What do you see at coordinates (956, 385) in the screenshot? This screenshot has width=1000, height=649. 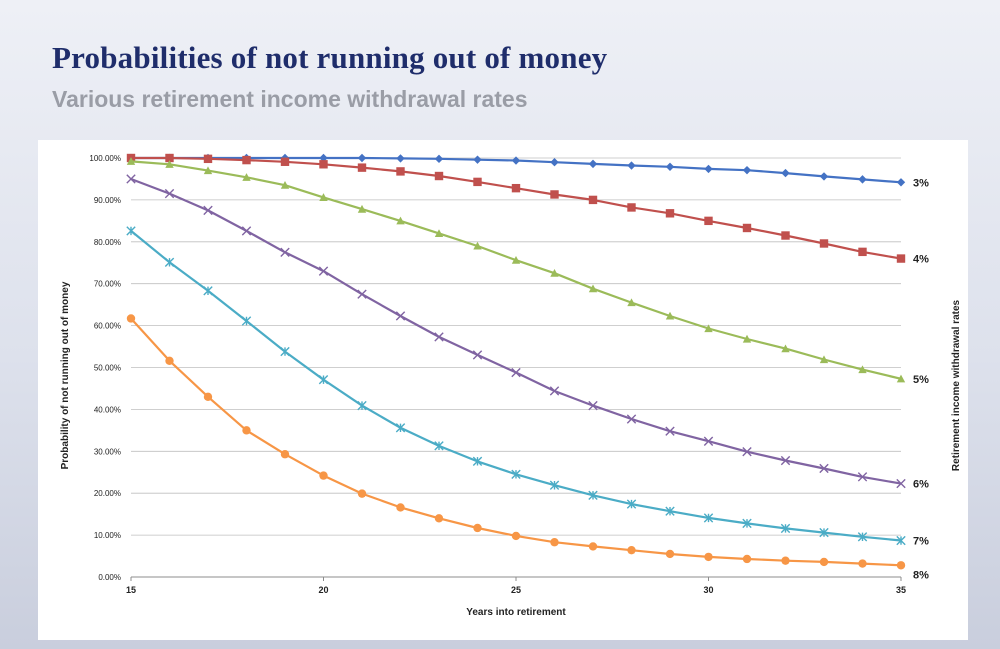 I see `secondary-axis-title: Retirement income withdrawal rates` at bounding box center [956, 385].